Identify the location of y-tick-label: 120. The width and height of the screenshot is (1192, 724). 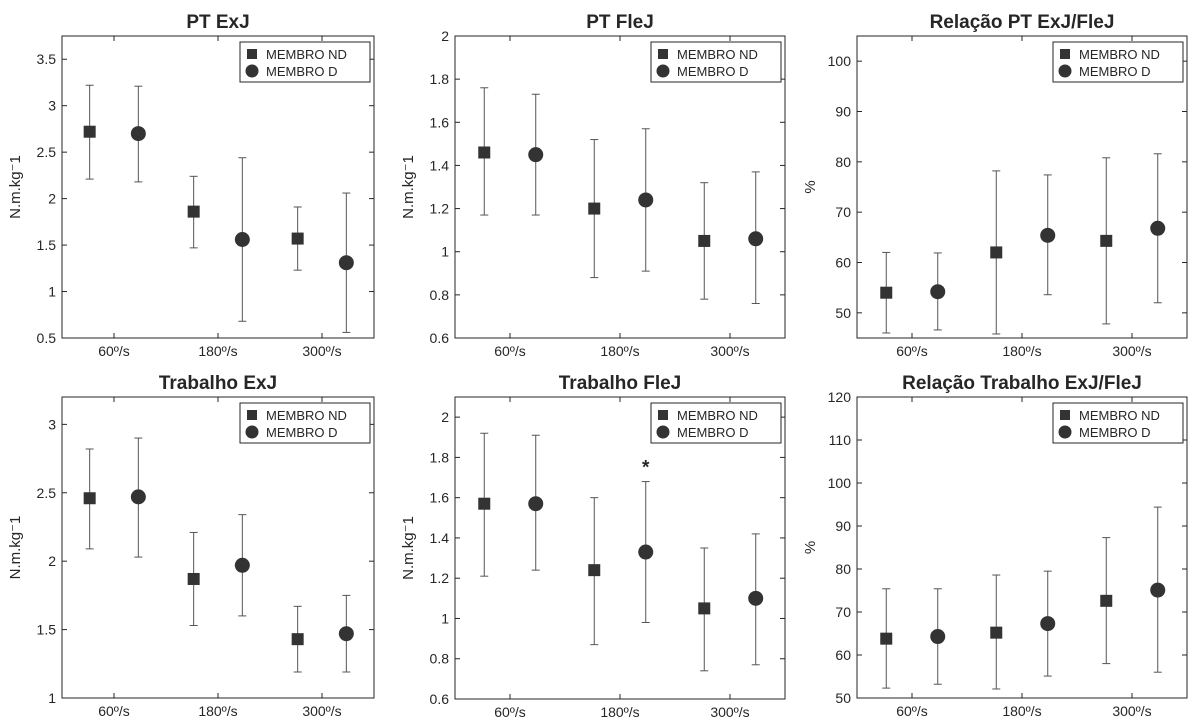
(840, 397).